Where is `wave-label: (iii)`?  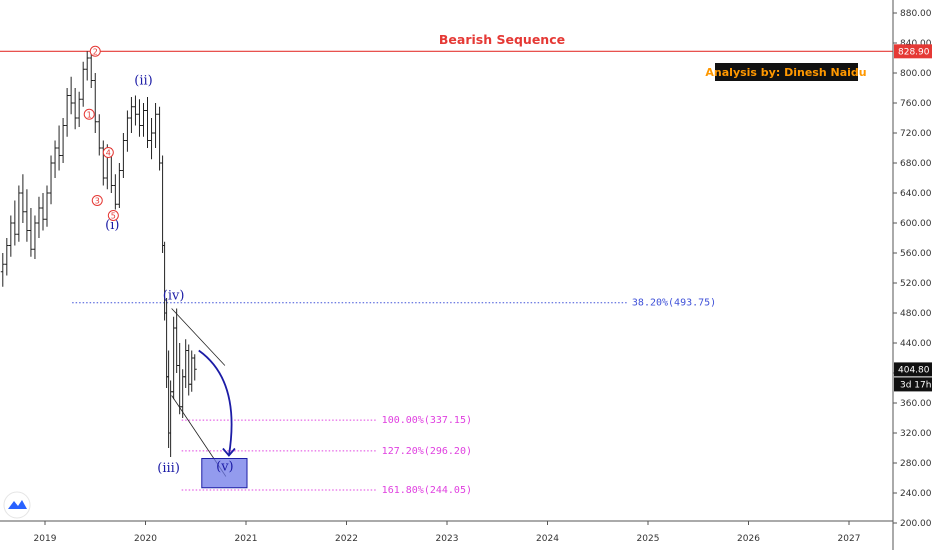
wave-label: (iii) is located at coordinates (168, 468).